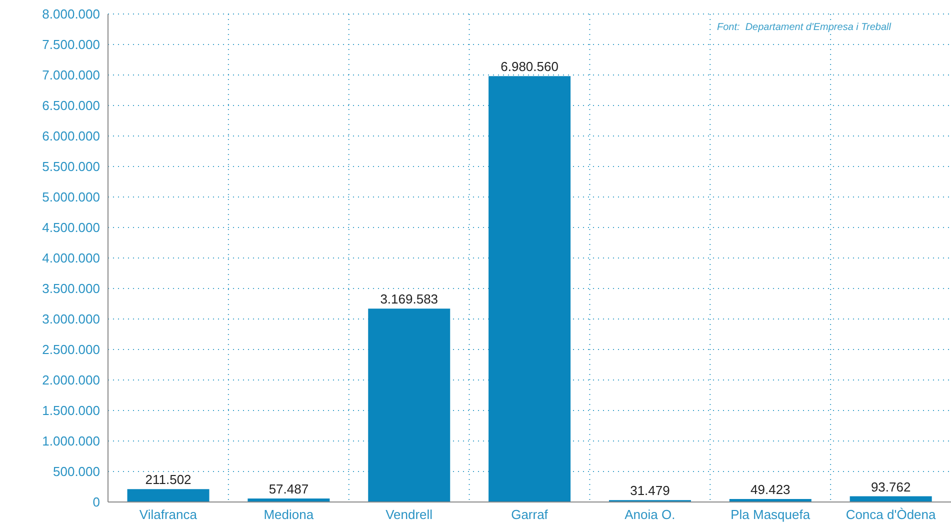  What do you see at coordinates (71, 166) in the screenshot?
I see `y-tick-label: 5.500.000` at bounding box center [71, 166].